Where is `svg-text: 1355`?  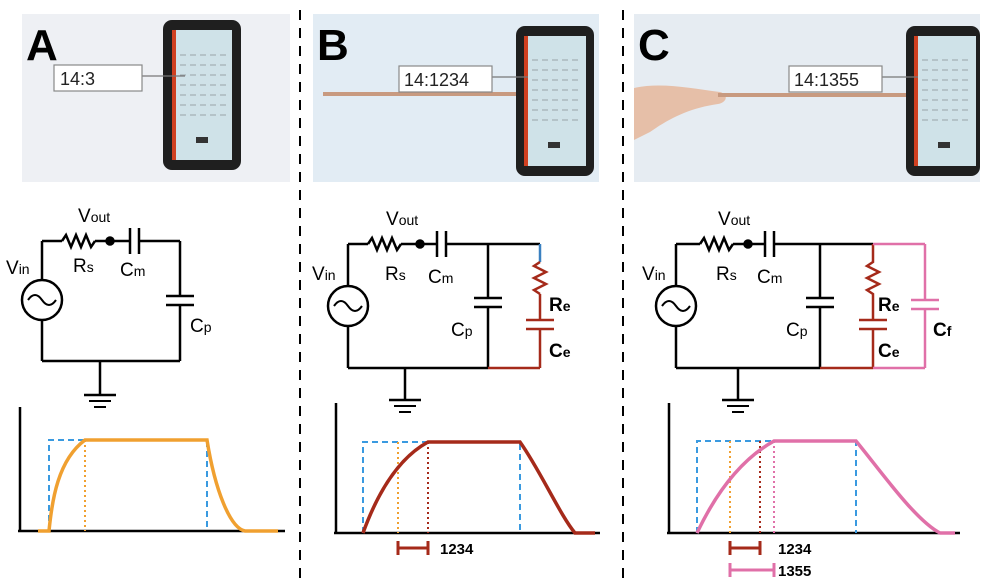 svg-text: 1355 is located at coordinates (794, 571).